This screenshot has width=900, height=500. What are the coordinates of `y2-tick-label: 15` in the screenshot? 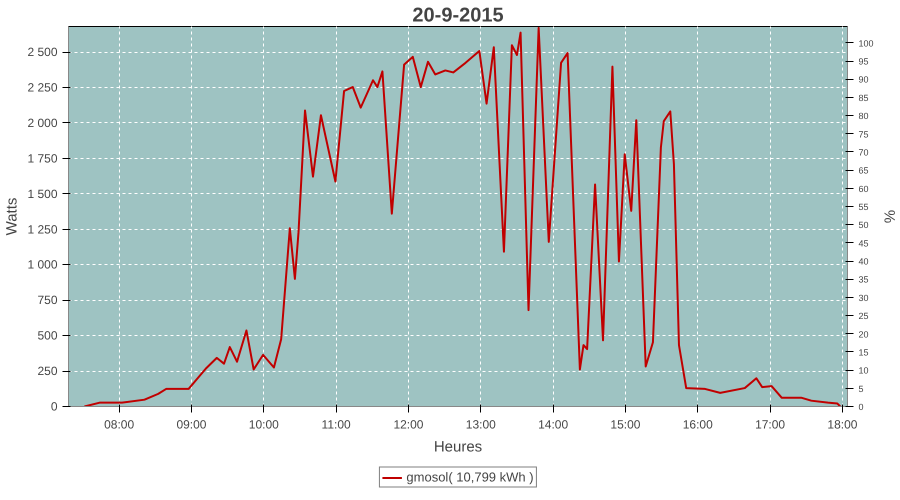 It's located at (863, 352).